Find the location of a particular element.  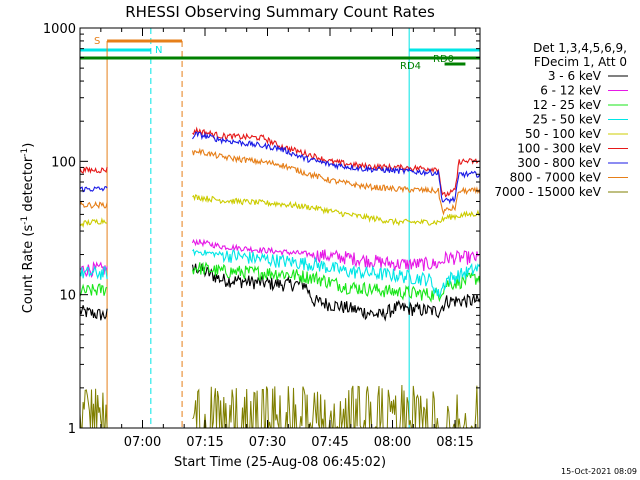

x-tick-label: 07:45 is located at coordinates (329, 442).